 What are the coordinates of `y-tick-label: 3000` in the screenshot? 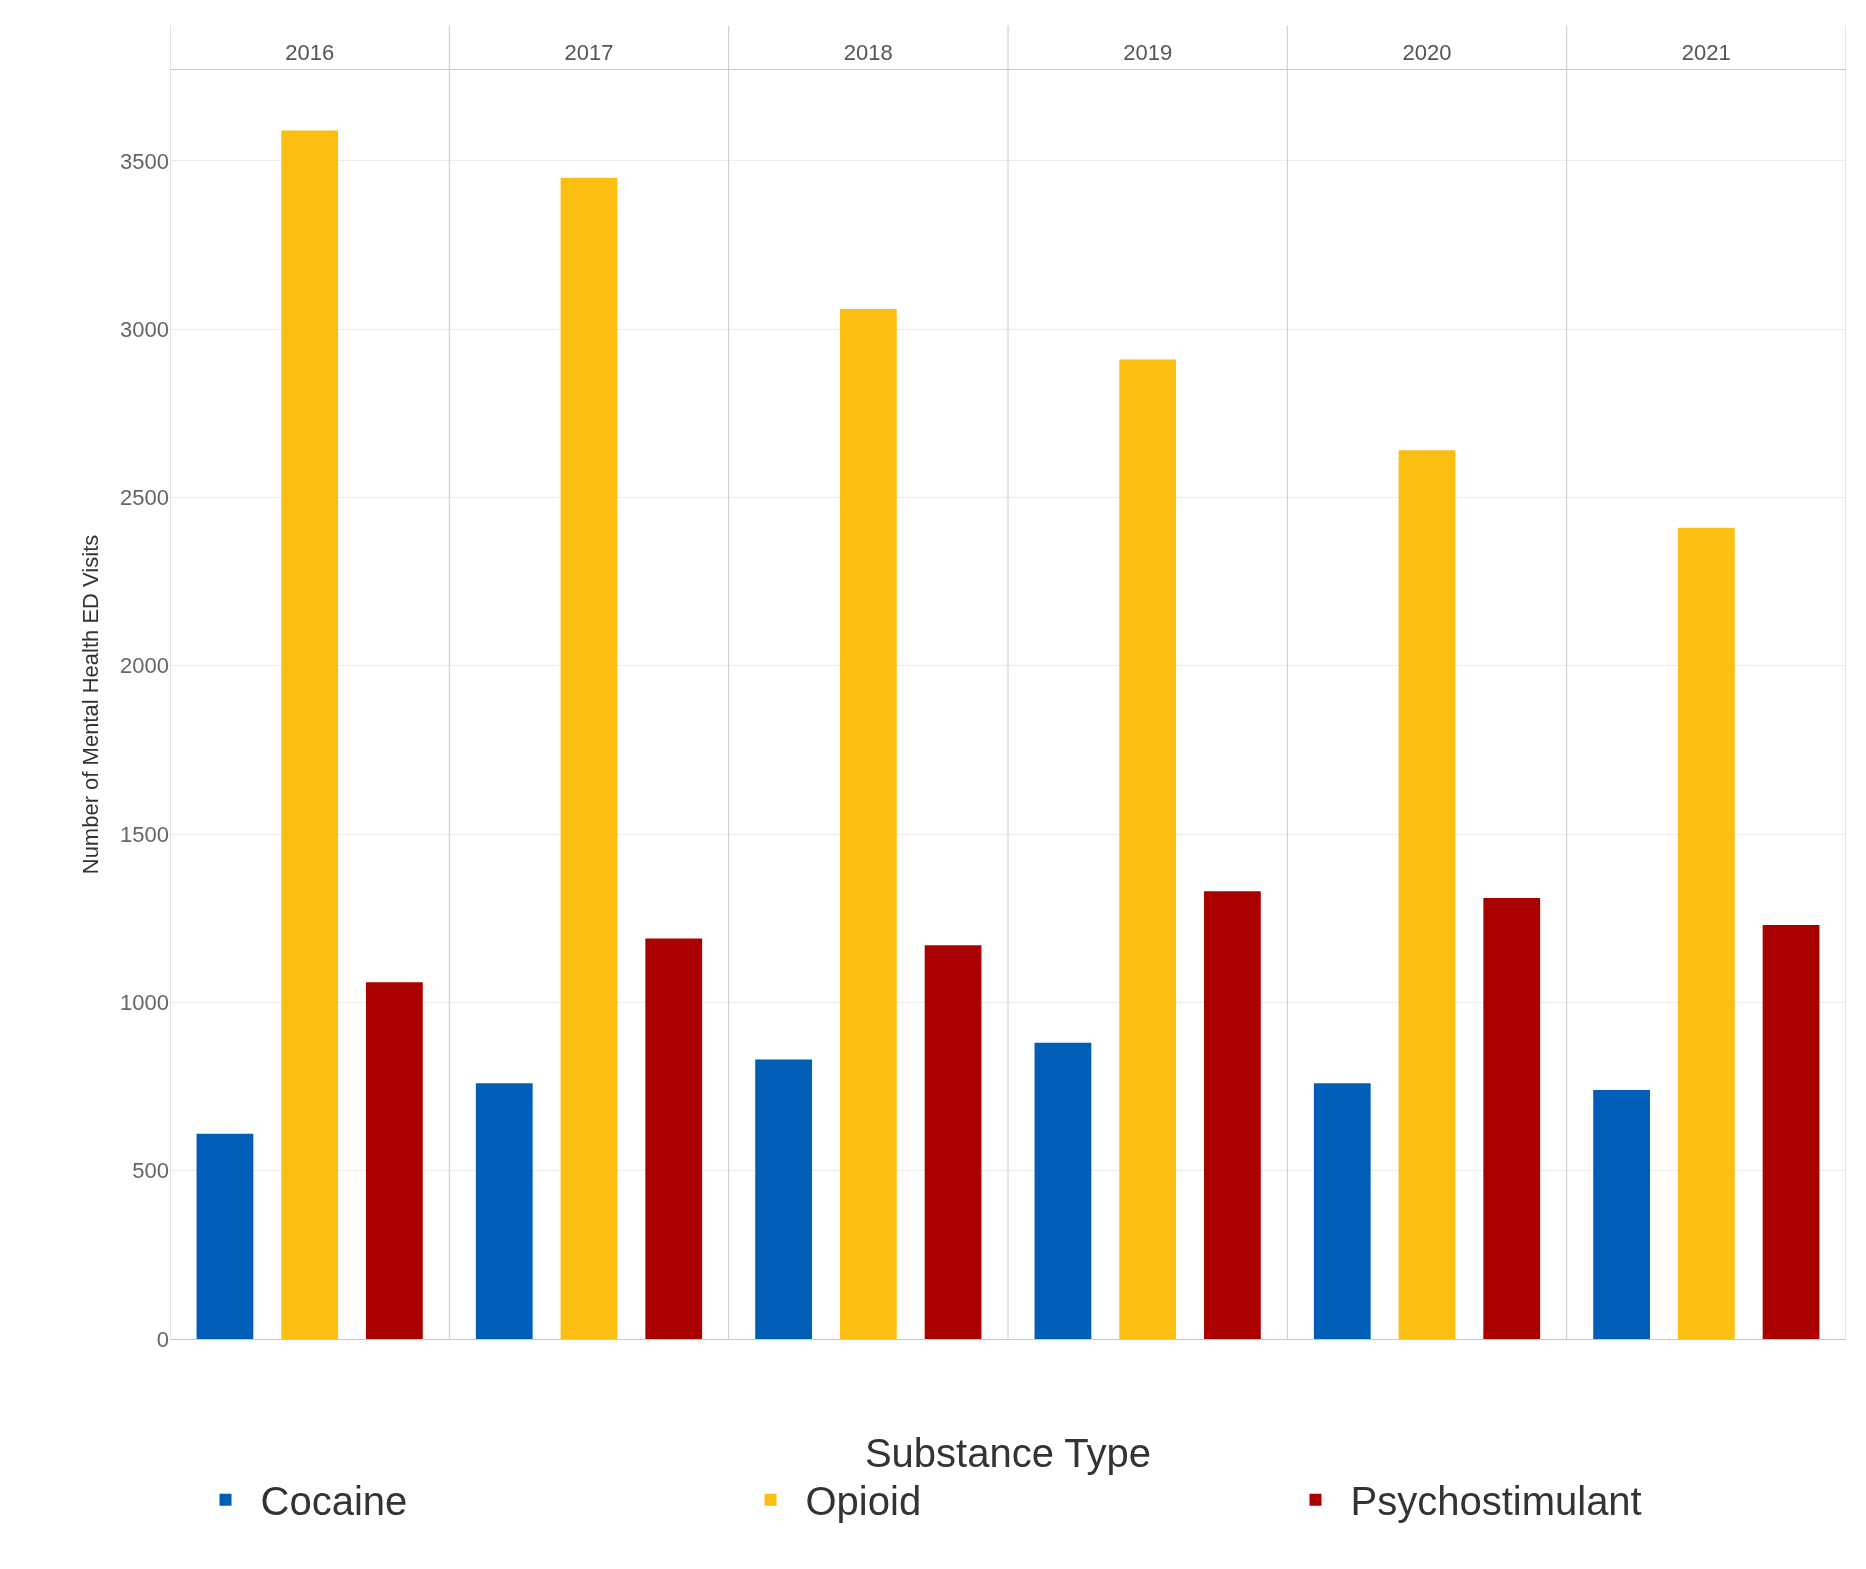 It's located at (144, 329).